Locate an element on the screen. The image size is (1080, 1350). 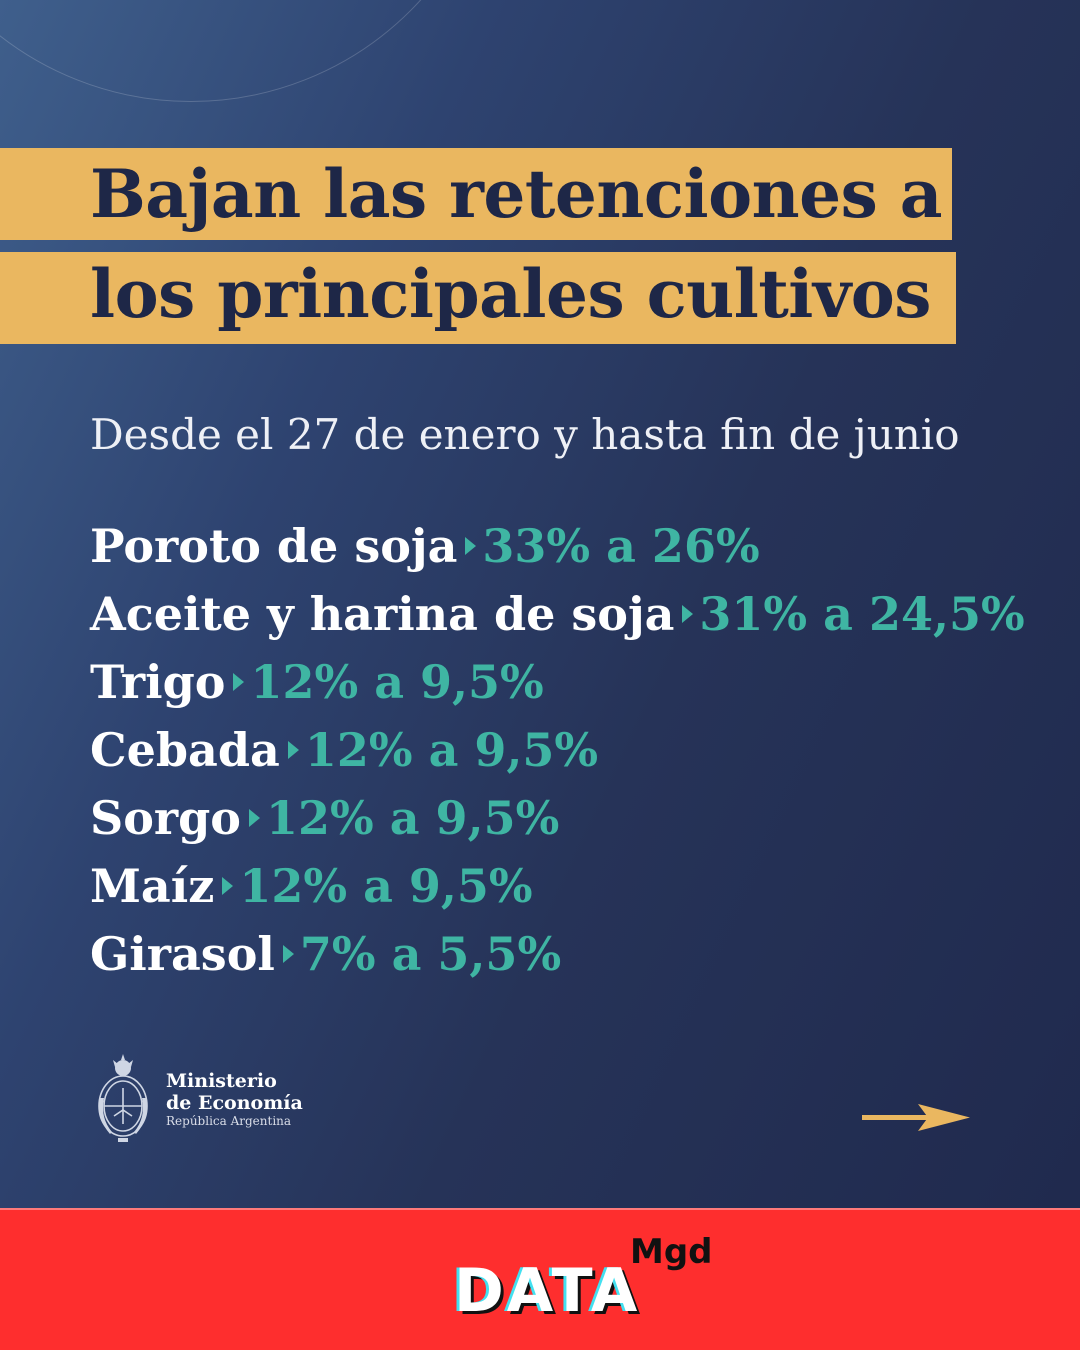
brand-data-logo: DATA is located at coordinates (547, 1291).